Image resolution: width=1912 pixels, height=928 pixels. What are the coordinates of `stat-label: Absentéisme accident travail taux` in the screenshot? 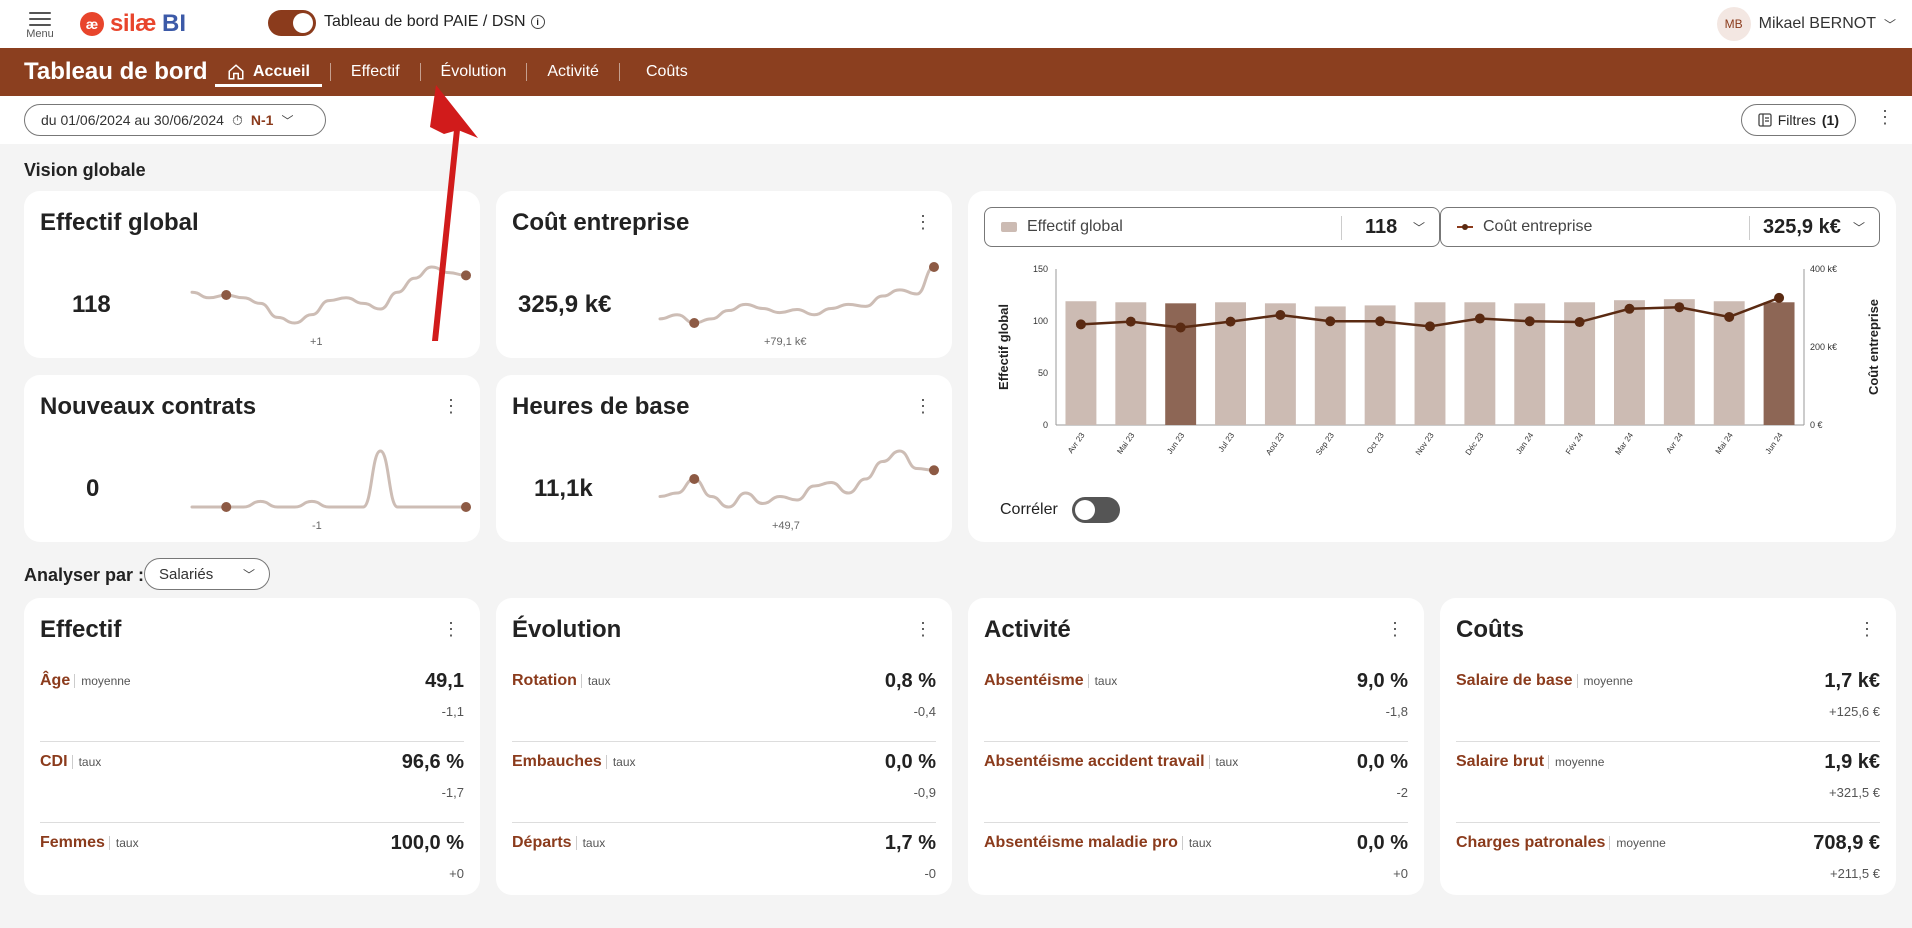 It's located at (1111, 762).